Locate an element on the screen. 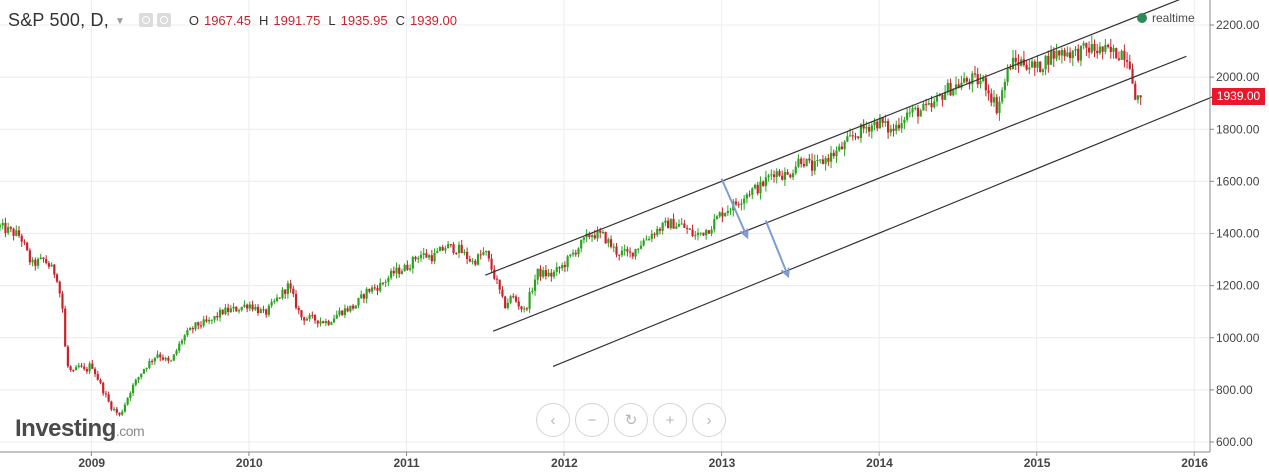 Image resolution: width=1269 pixels, height=472 pixels. chevron-down-icon: ▼ is located at coordinates (119, 21).